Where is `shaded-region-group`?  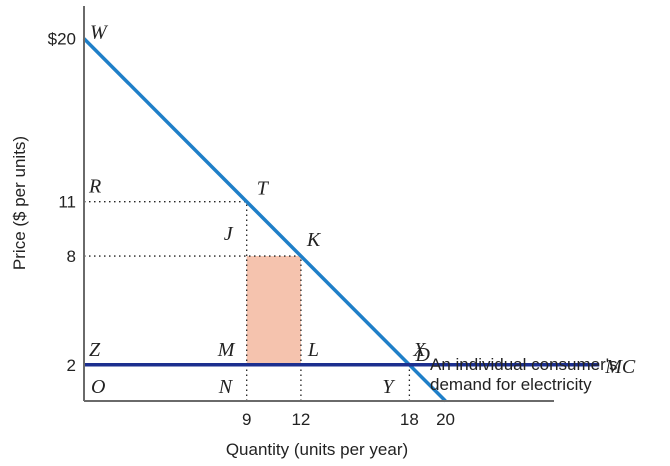
shaded-region-group is located at coordinates (273, 310).